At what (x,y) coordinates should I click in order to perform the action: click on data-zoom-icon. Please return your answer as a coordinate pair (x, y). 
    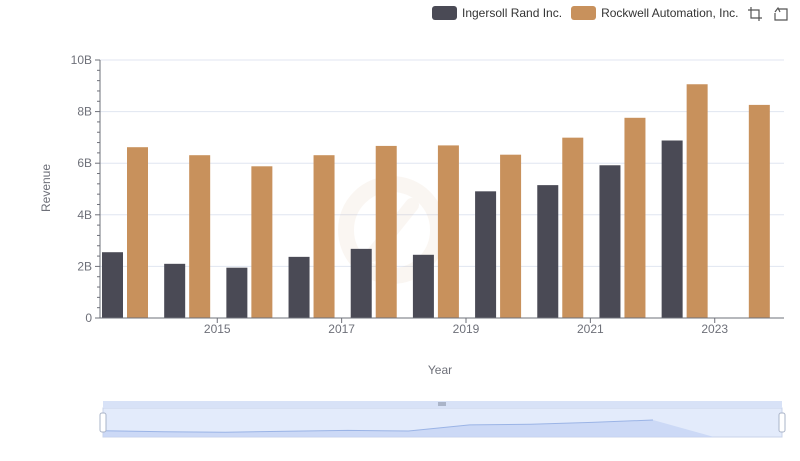
    Looking at the image, I should click on (755, 14).